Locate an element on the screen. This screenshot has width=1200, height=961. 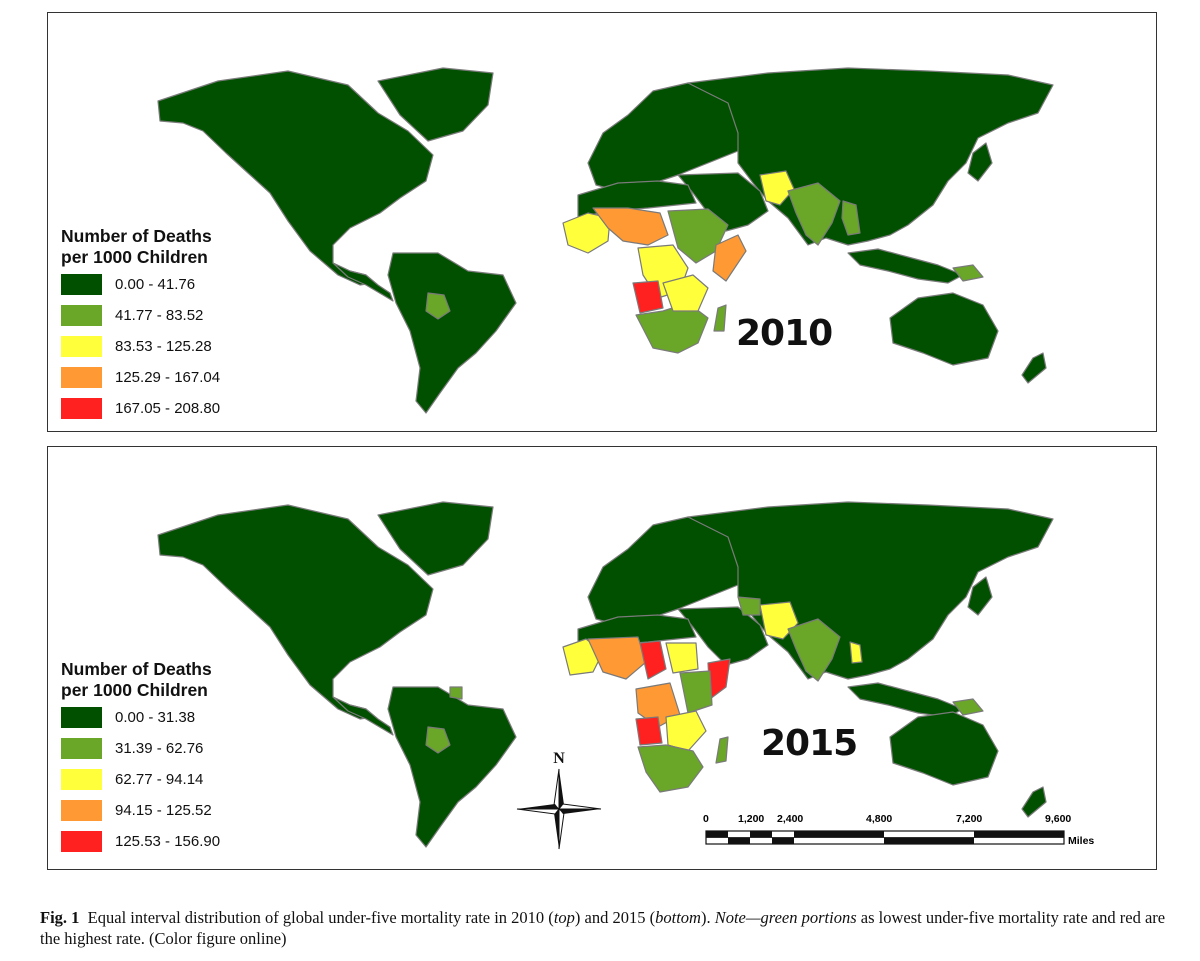
west-africa-yellow-region is located at coordinates (586, 233).